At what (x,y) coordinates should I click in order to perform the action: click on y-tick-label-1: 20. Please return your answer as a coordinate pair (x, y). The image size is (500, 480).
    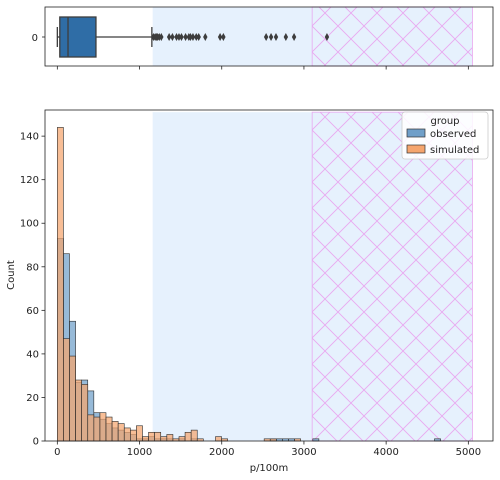
    Looking at the image, I should click on (32, 398).